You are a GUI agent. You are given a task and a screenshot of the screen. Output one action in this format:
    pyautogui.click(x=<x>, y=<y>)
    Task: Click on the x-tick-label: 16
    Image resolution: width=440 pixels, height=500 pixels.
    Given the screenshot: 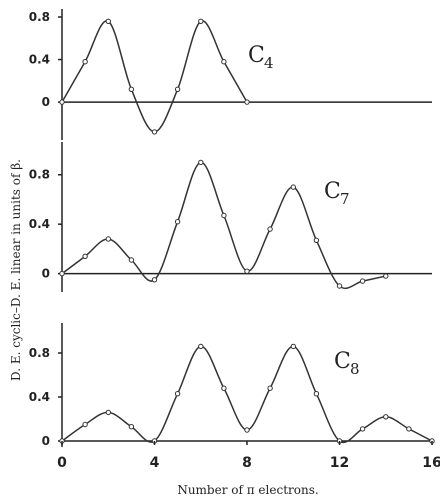 What is the action you would take?
    pyautogui.click(x=431, y=463)
    